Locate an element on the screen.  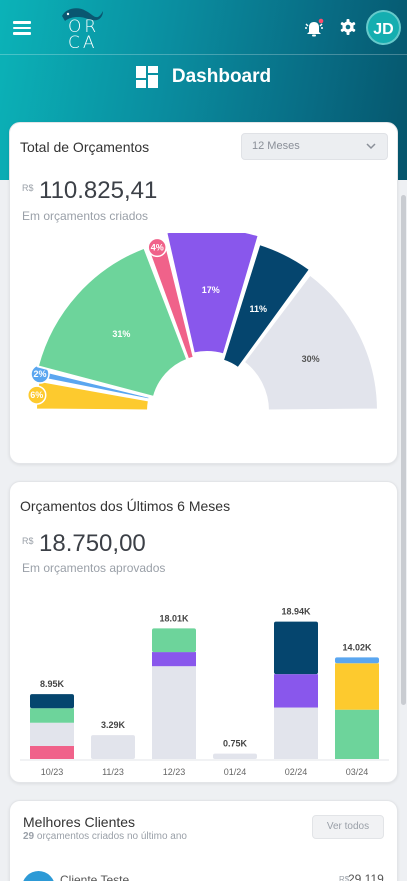
chevron-down-icon is located at coordinates (371, 146).